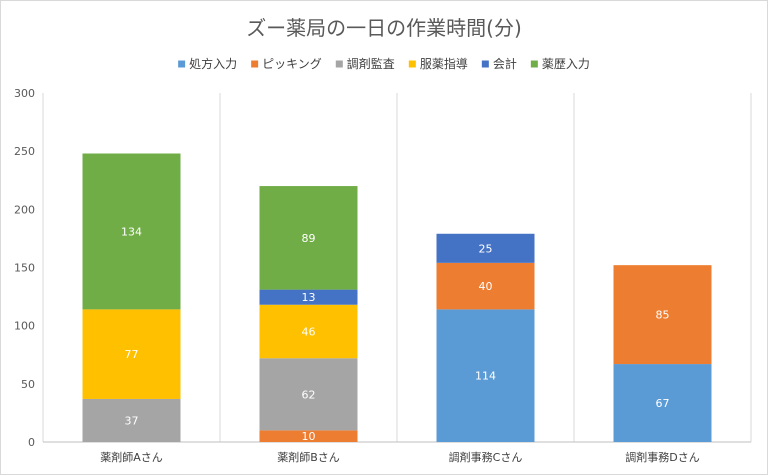 Image resolution: width=768 pixels, height=475 pixels. I want to click on data-label: 89, so click(309, 238).